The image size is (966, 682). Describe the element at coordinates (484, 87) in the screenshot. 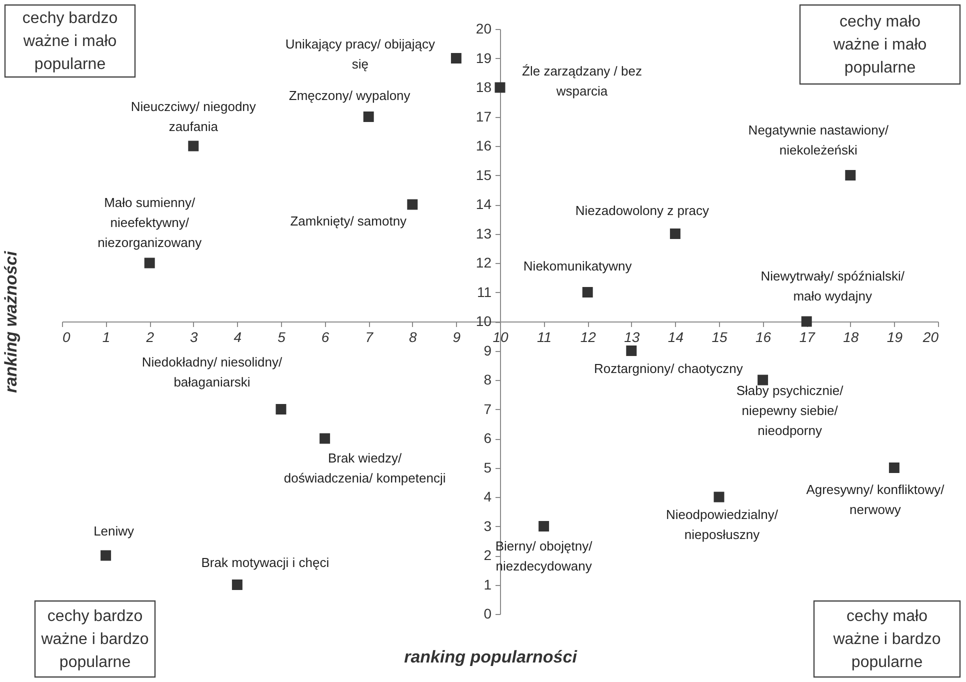

I see `y-tick-label: 18` at that location.